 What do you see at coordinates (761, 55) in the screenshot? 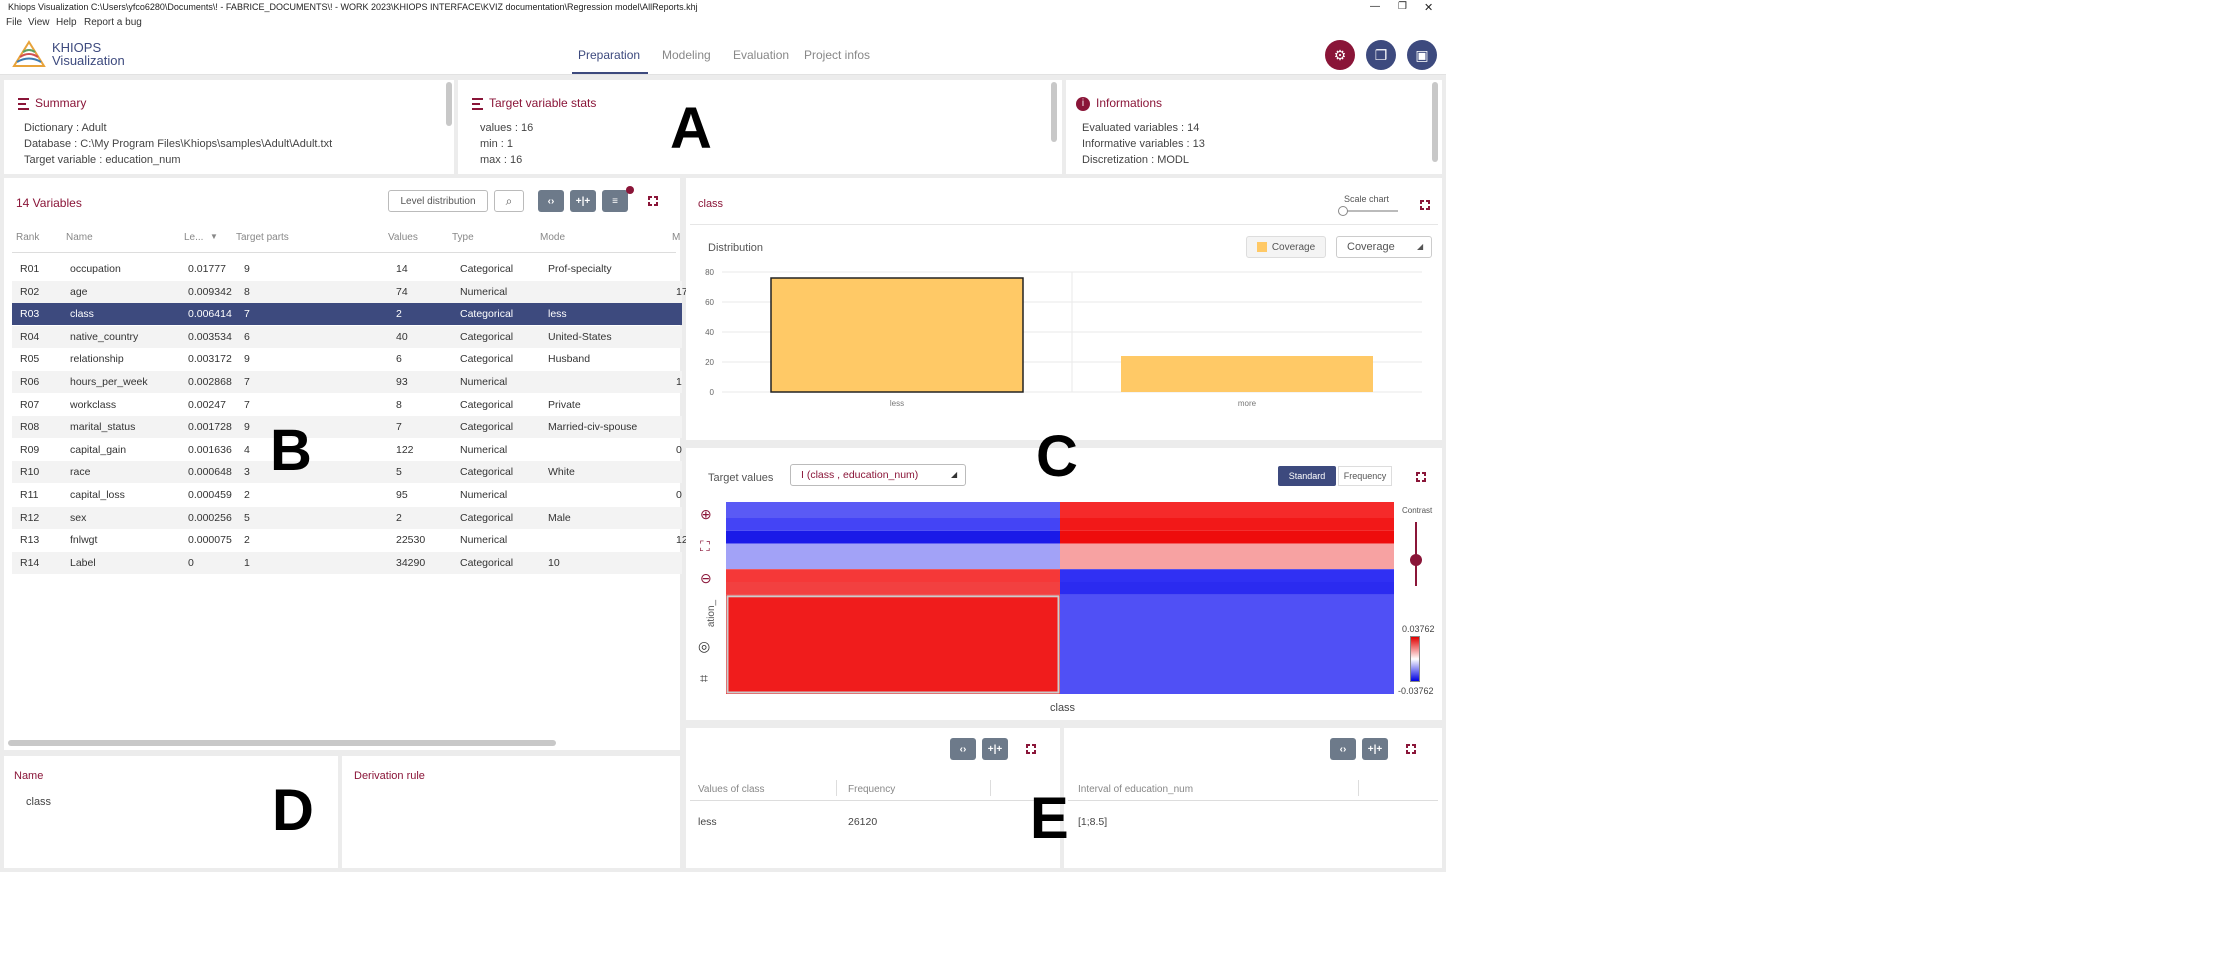
I see `tab-evaluation: Evaluation` at bounding box center [761, 55].